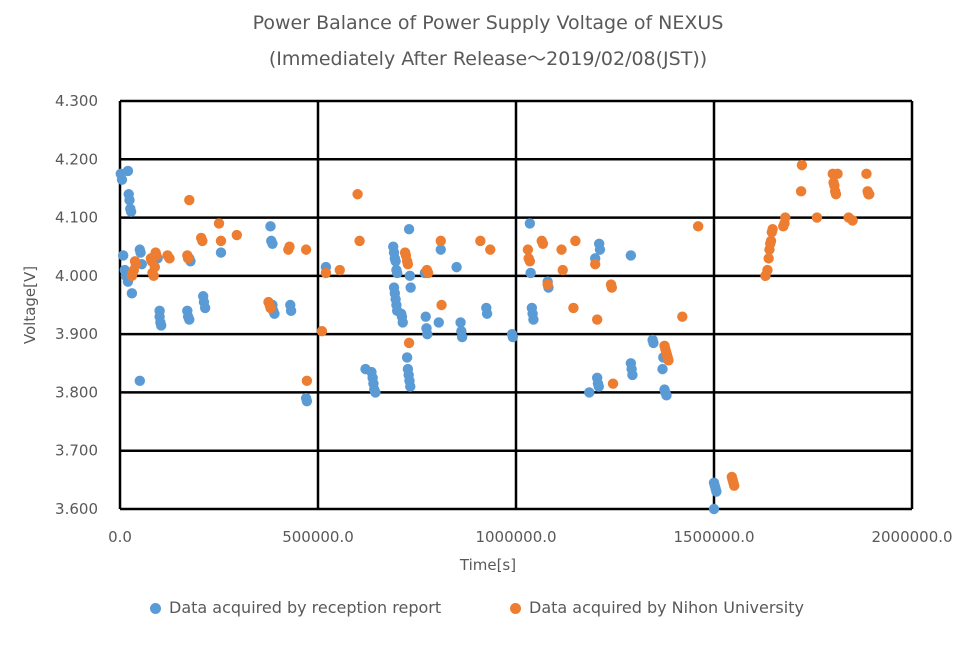 The width and height of the screenshot is (976, 648). Describe the element at coordinates (76, 159) in the screenshot. I see `y-tick-label: 4.200` at that location.